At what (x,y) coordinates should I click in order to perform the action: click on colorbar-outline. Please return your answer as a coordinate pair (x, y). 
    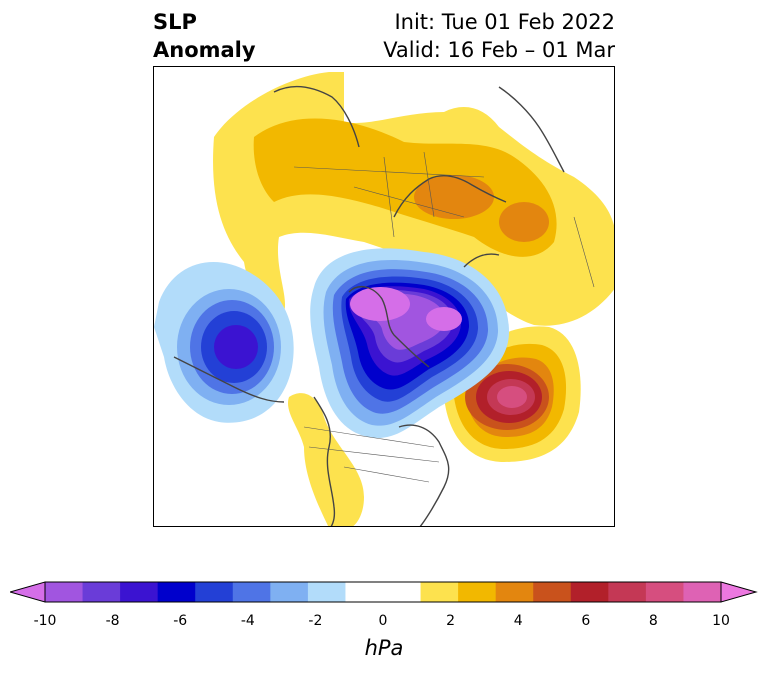
    Looking at the image, I should click on (383, 592).